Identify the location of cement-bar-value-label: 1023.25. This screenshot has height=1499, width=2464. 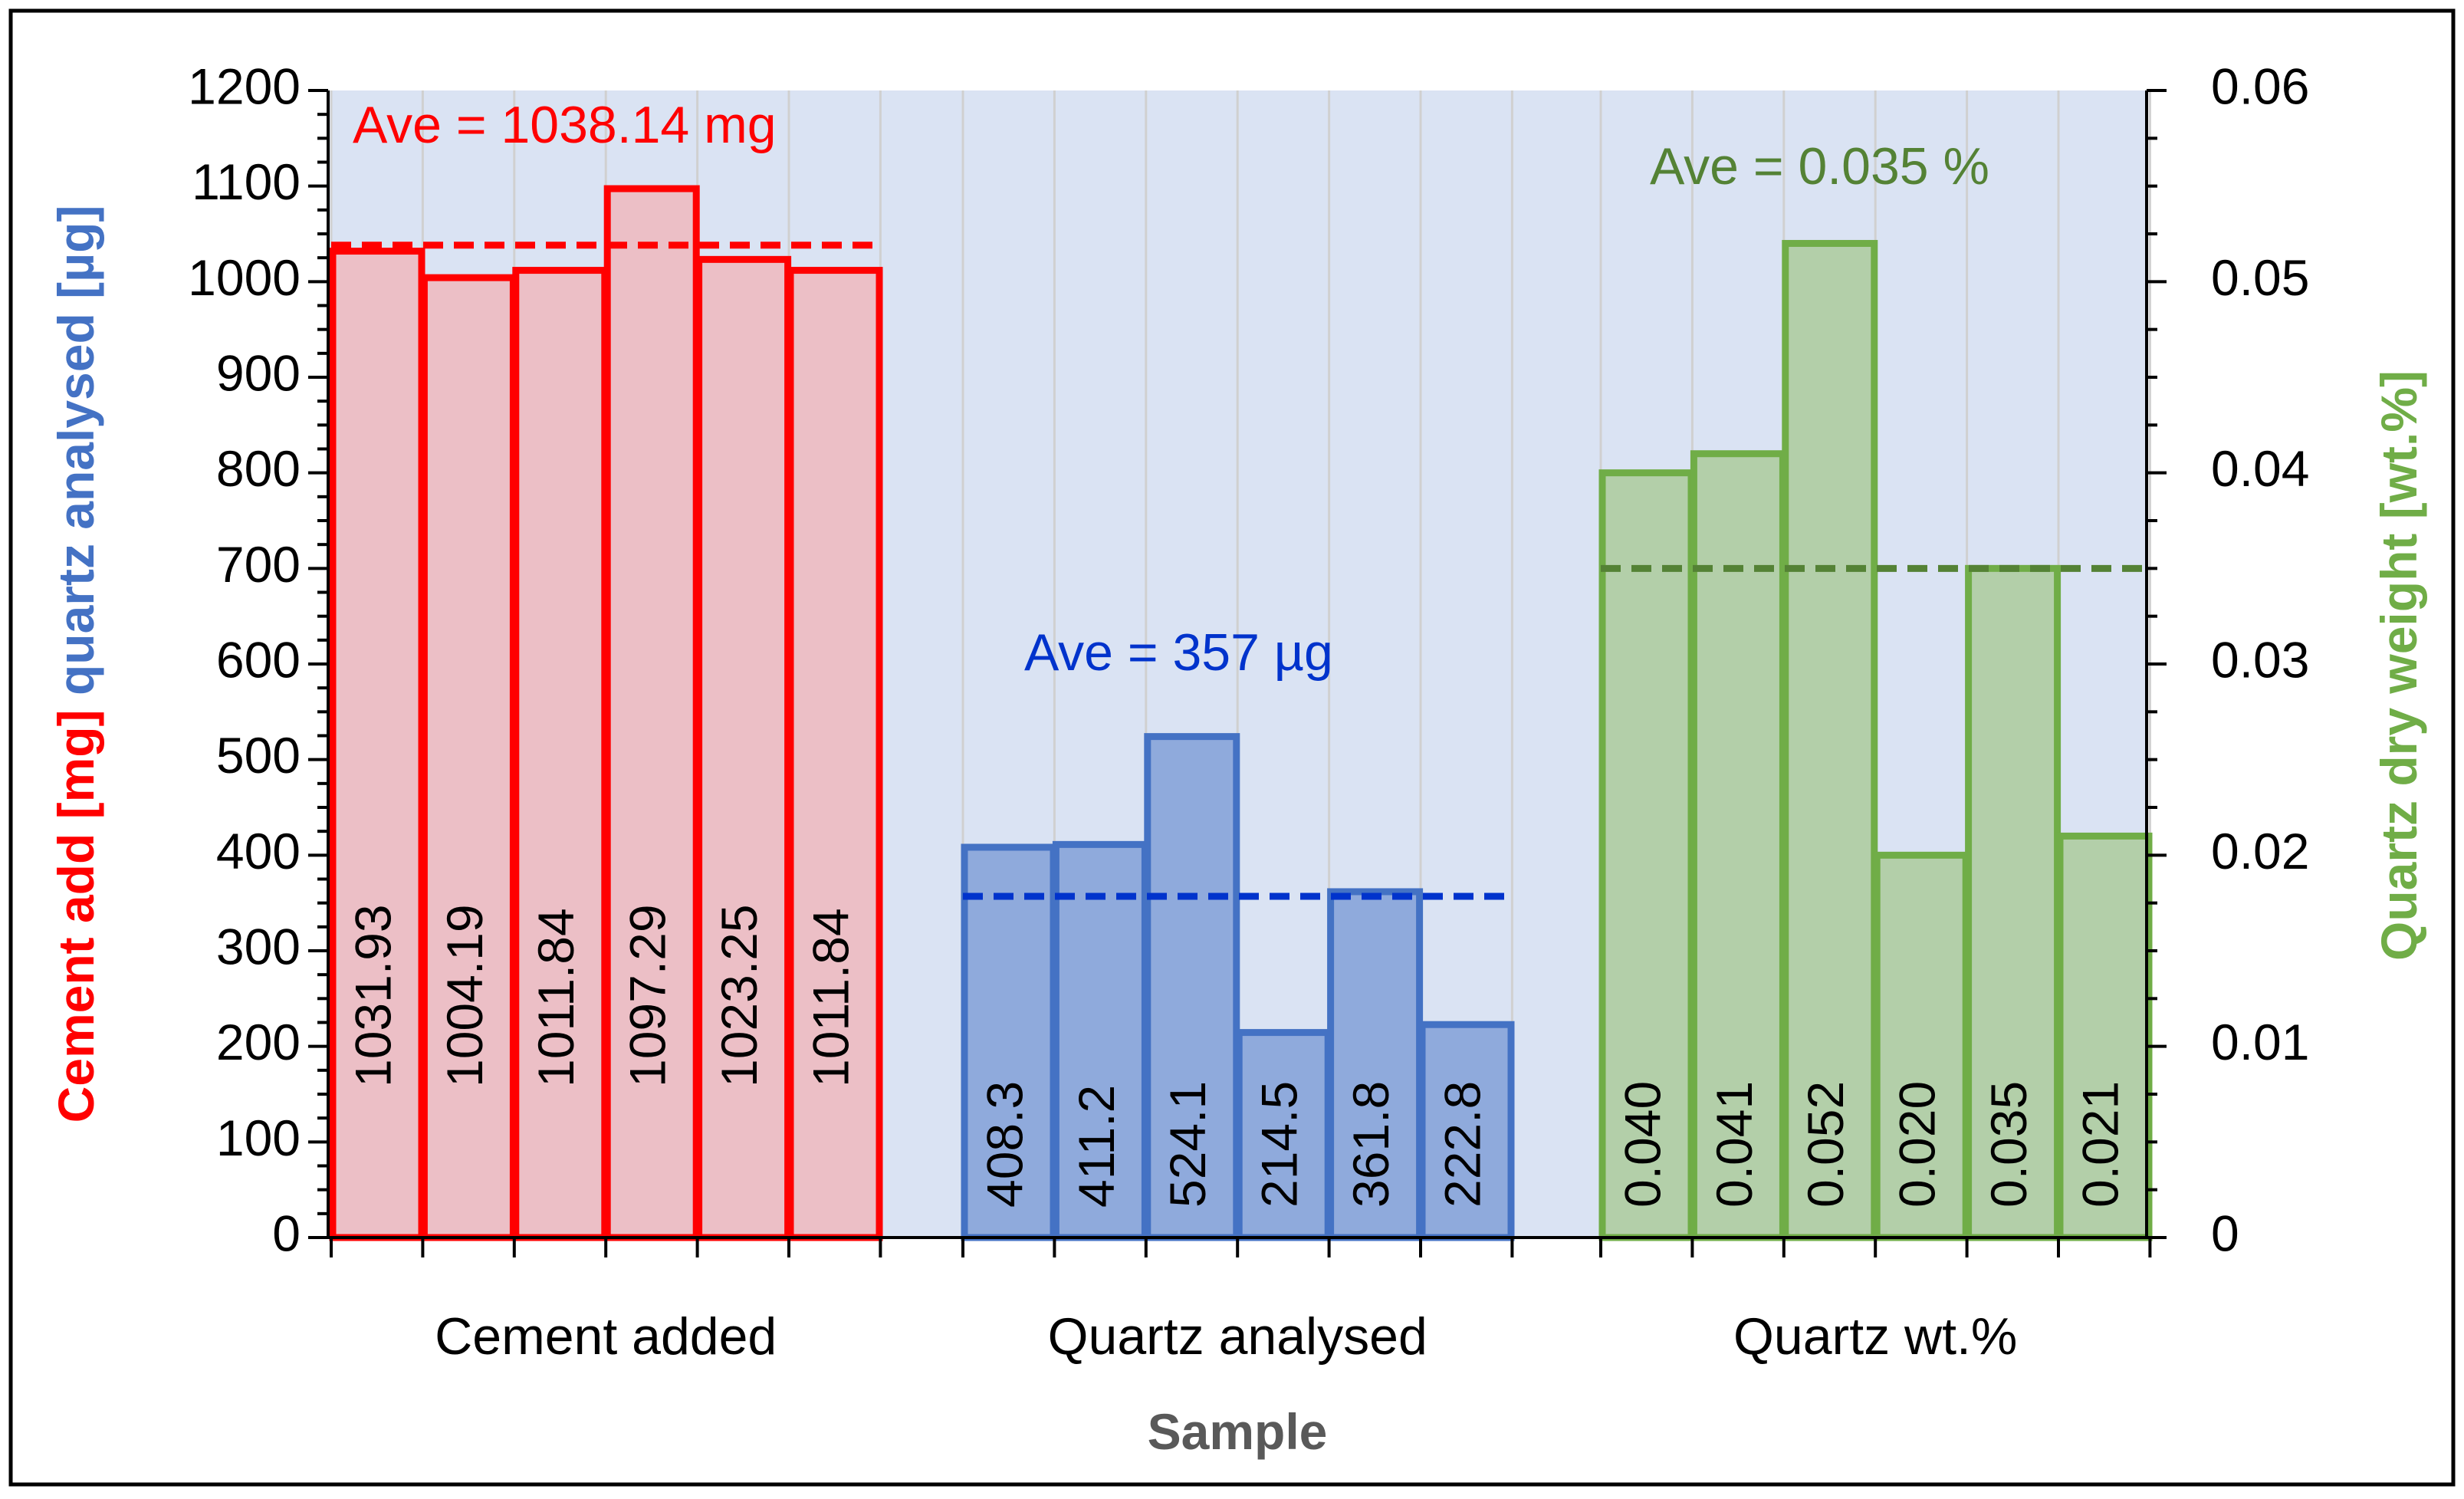
(739, 995).